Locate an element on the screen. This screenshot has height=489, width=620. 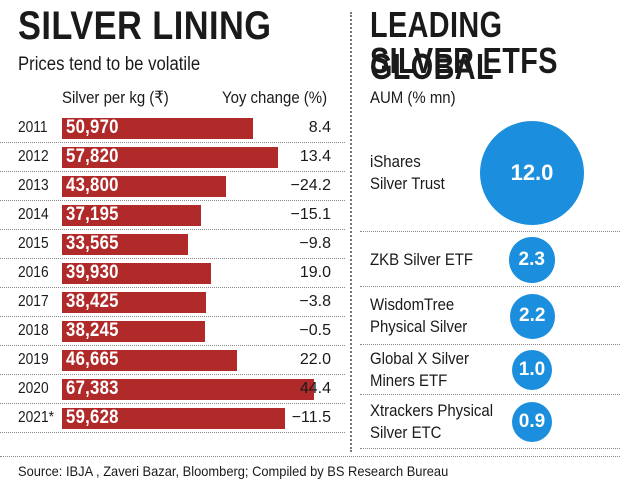
list-item: iShares Silver Trust 12.0 is located at coordinates (490, 173).